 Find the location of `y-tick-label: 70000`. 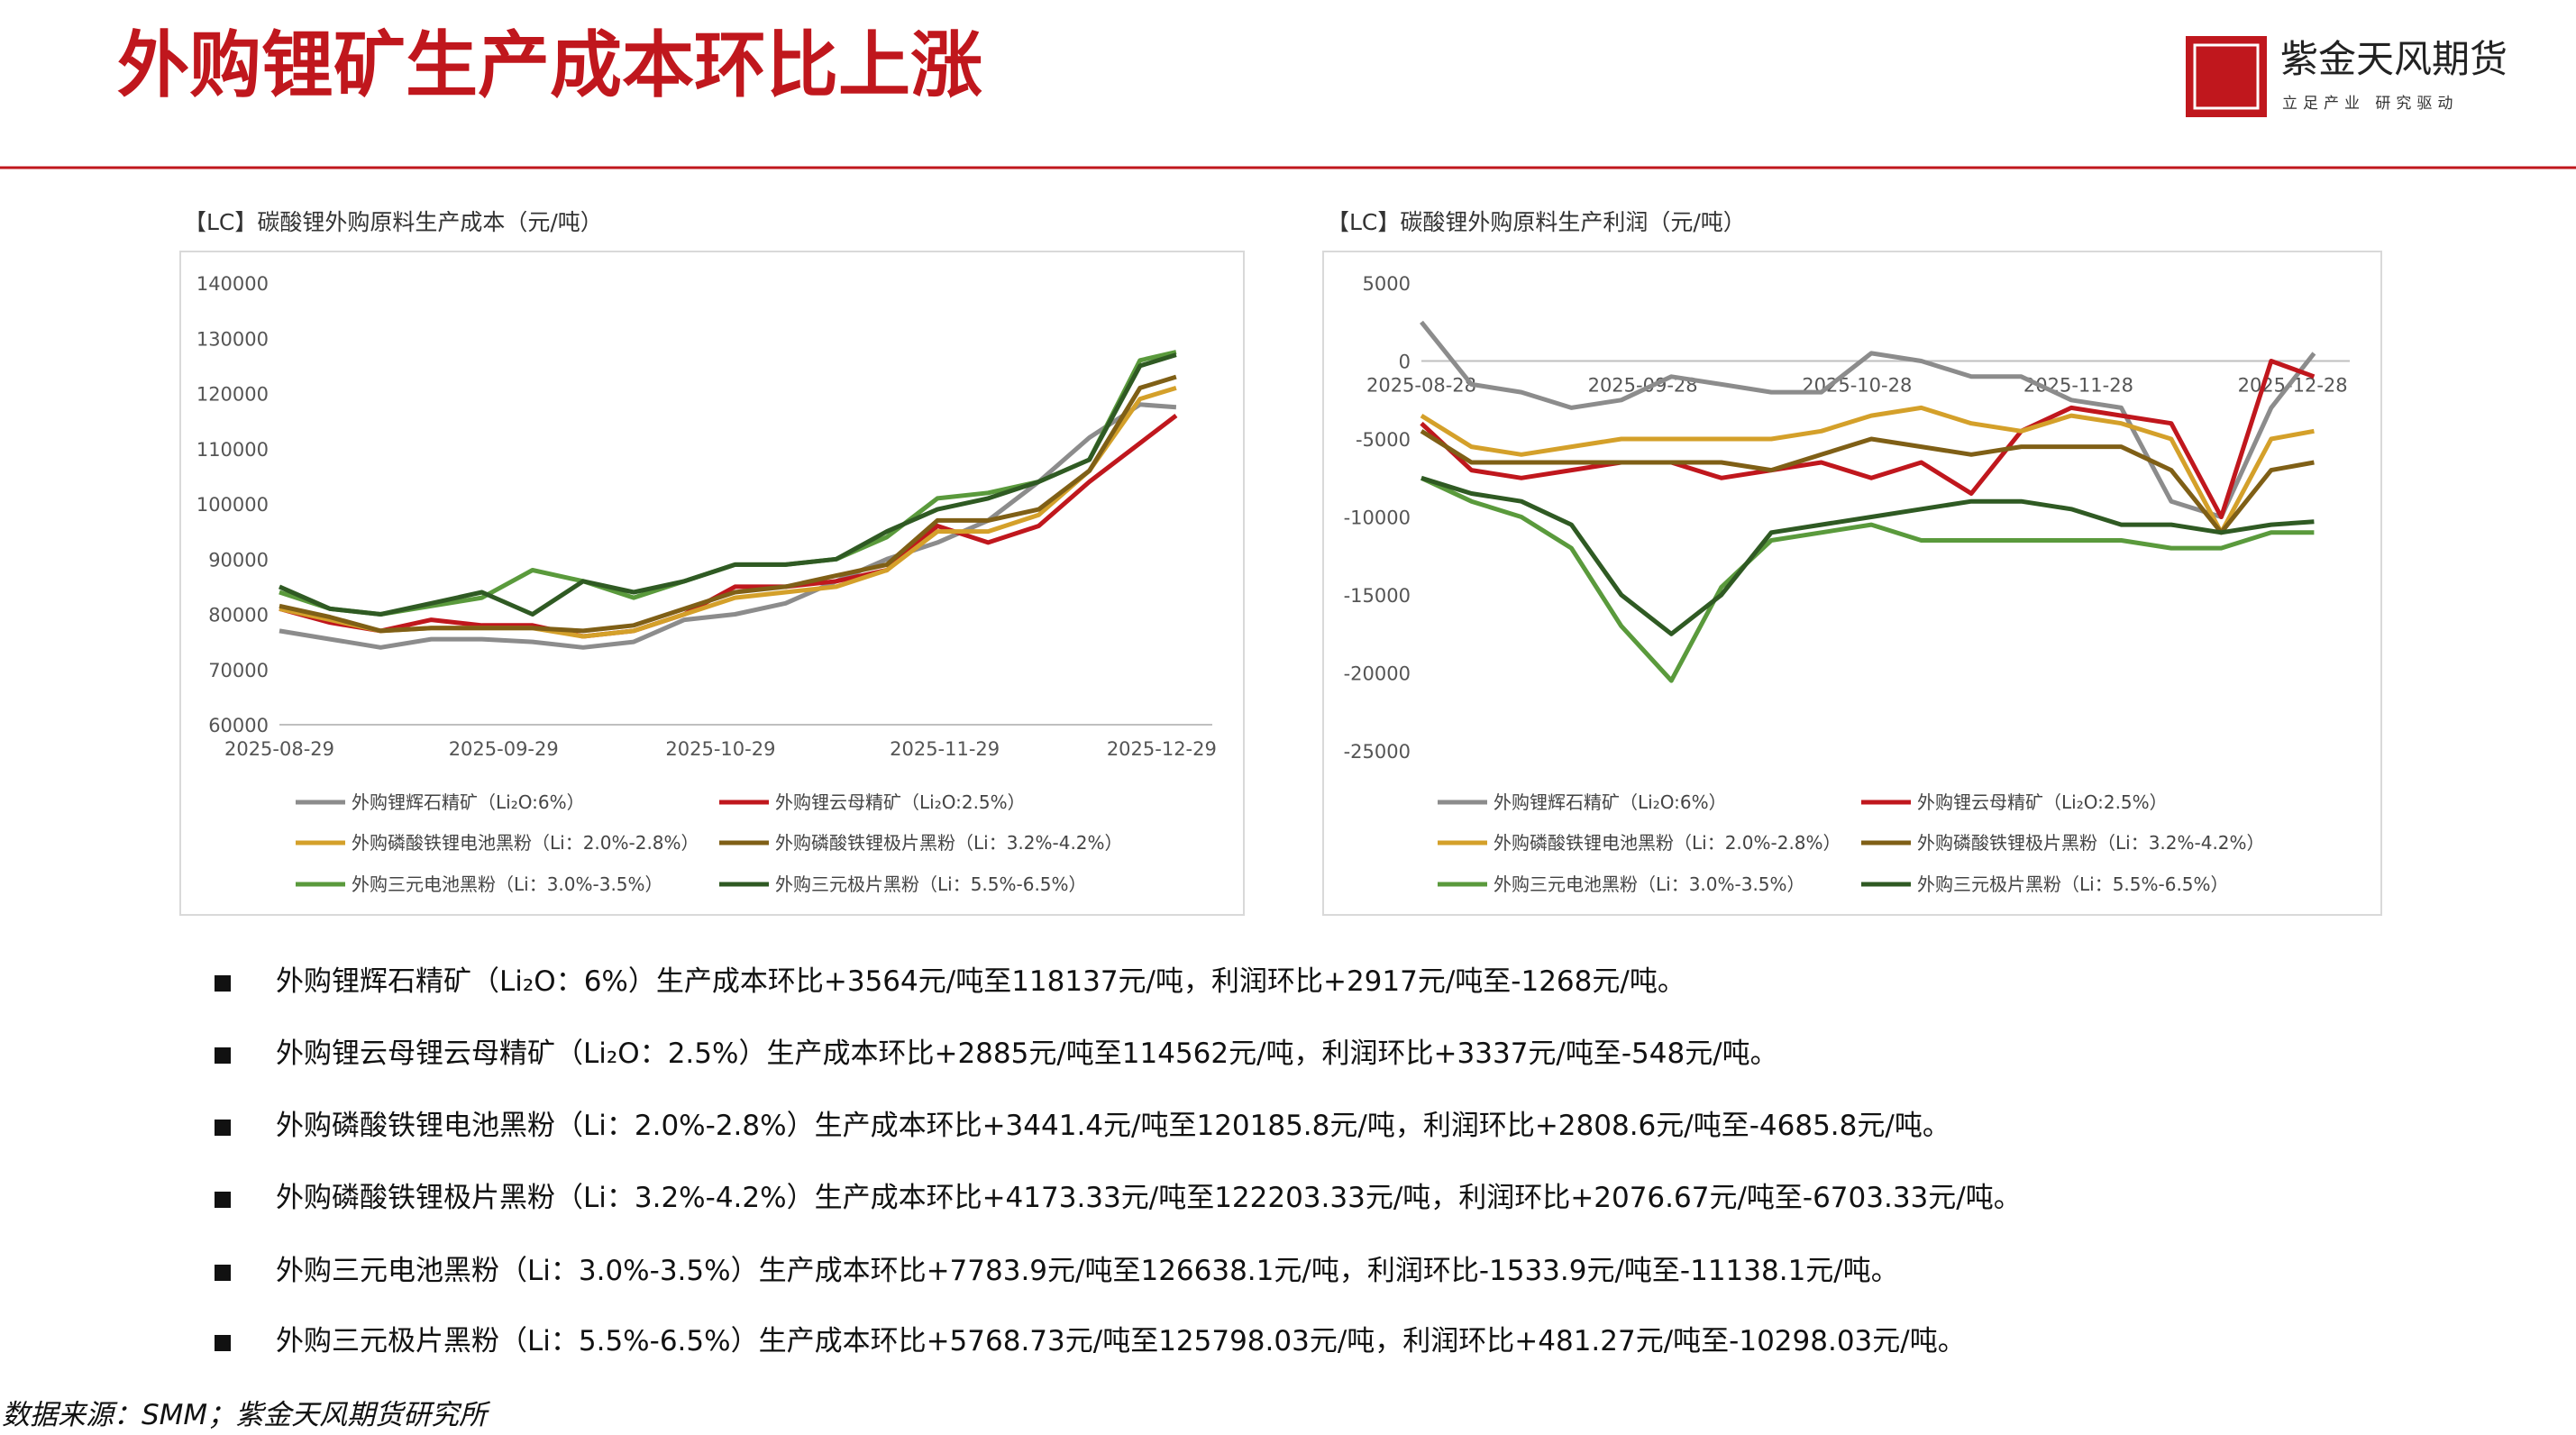

y-tick-label: 70000 is located at coordinates (239, 670).